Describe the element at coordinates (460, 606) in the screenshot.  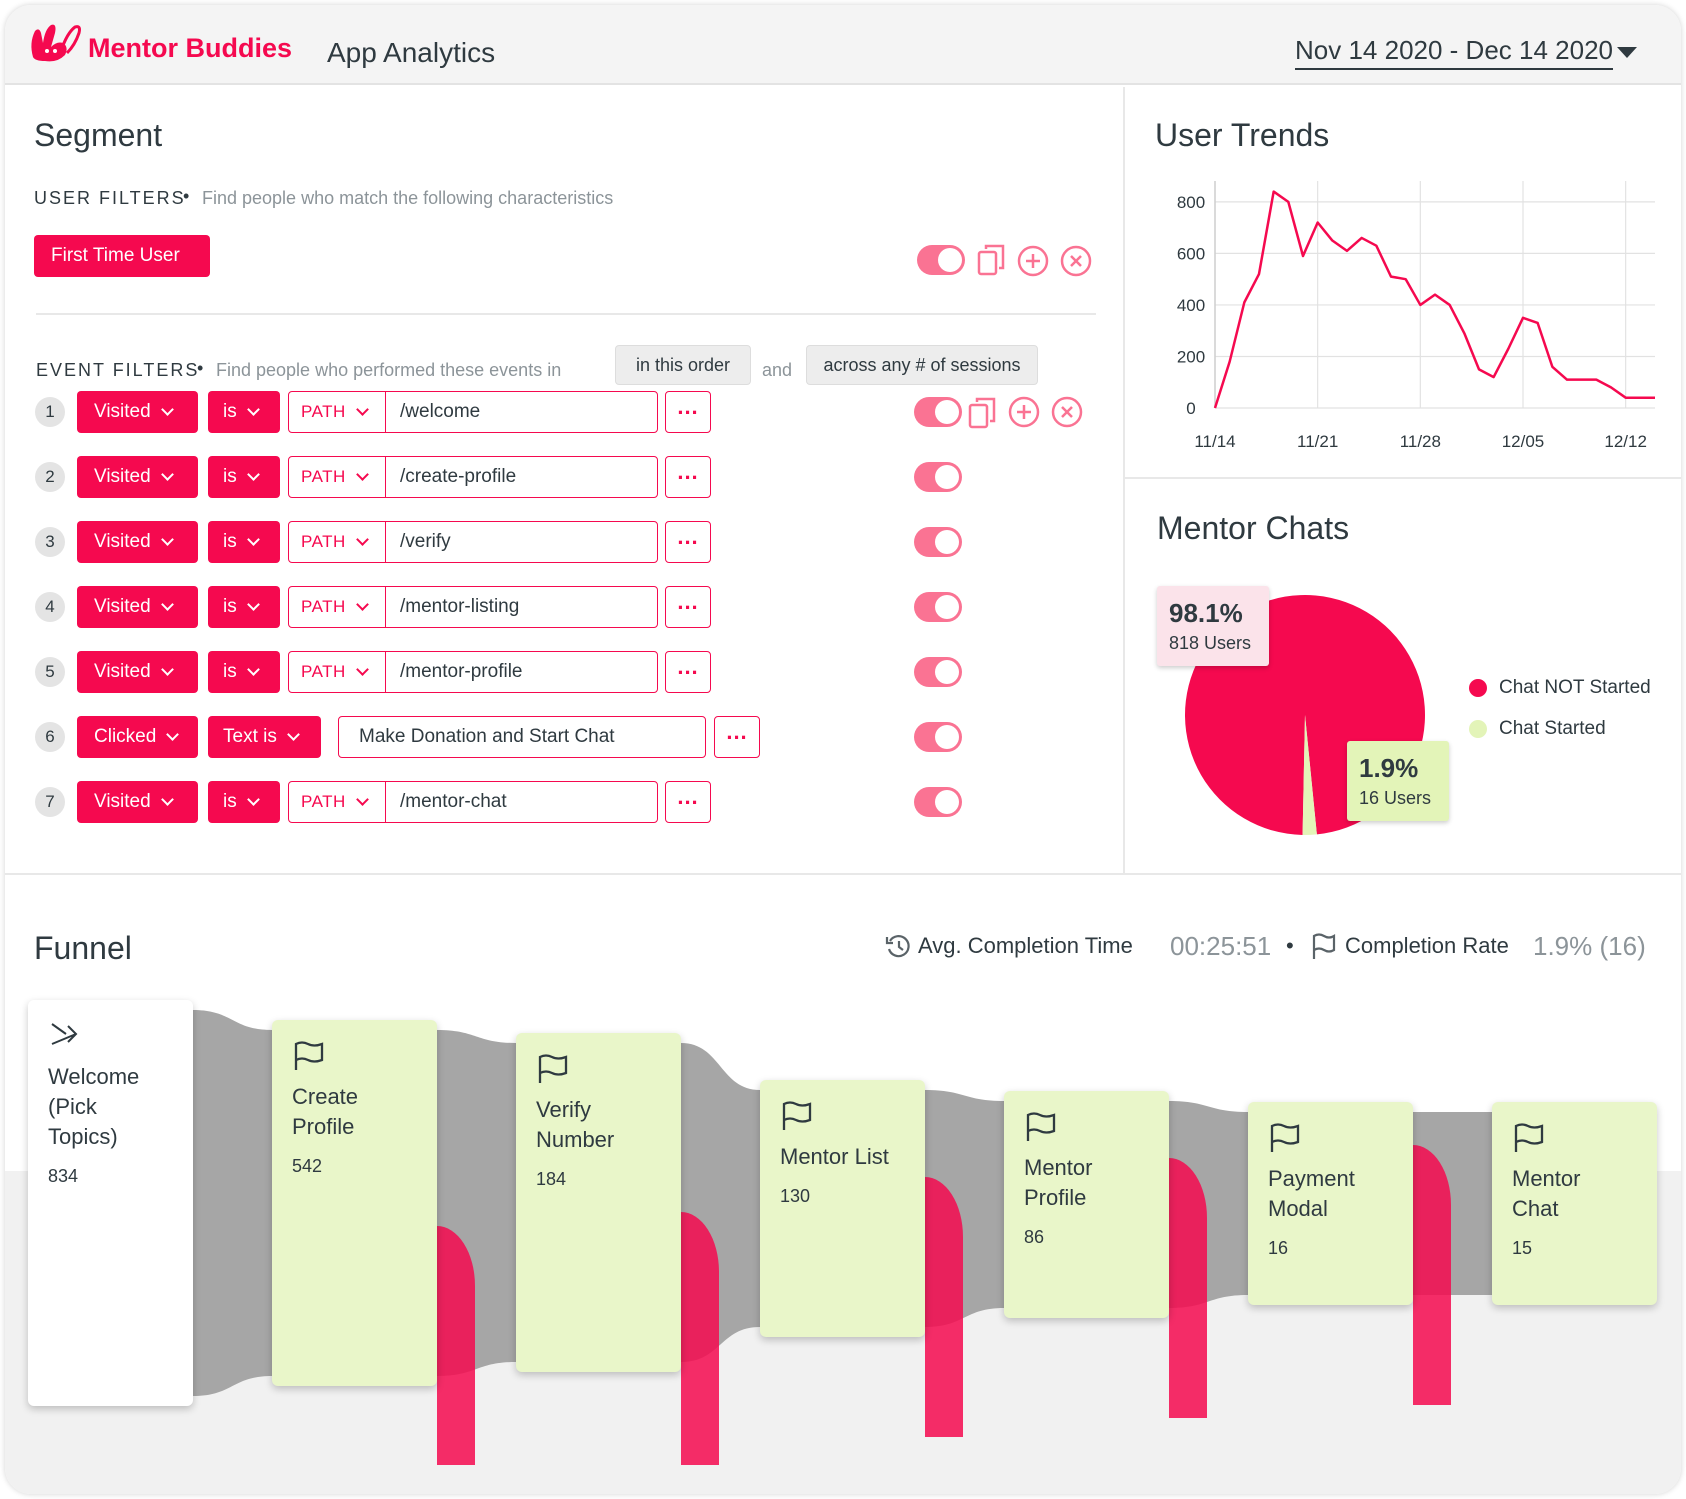
I see `path-value-input: /mentor-listing` at that location.